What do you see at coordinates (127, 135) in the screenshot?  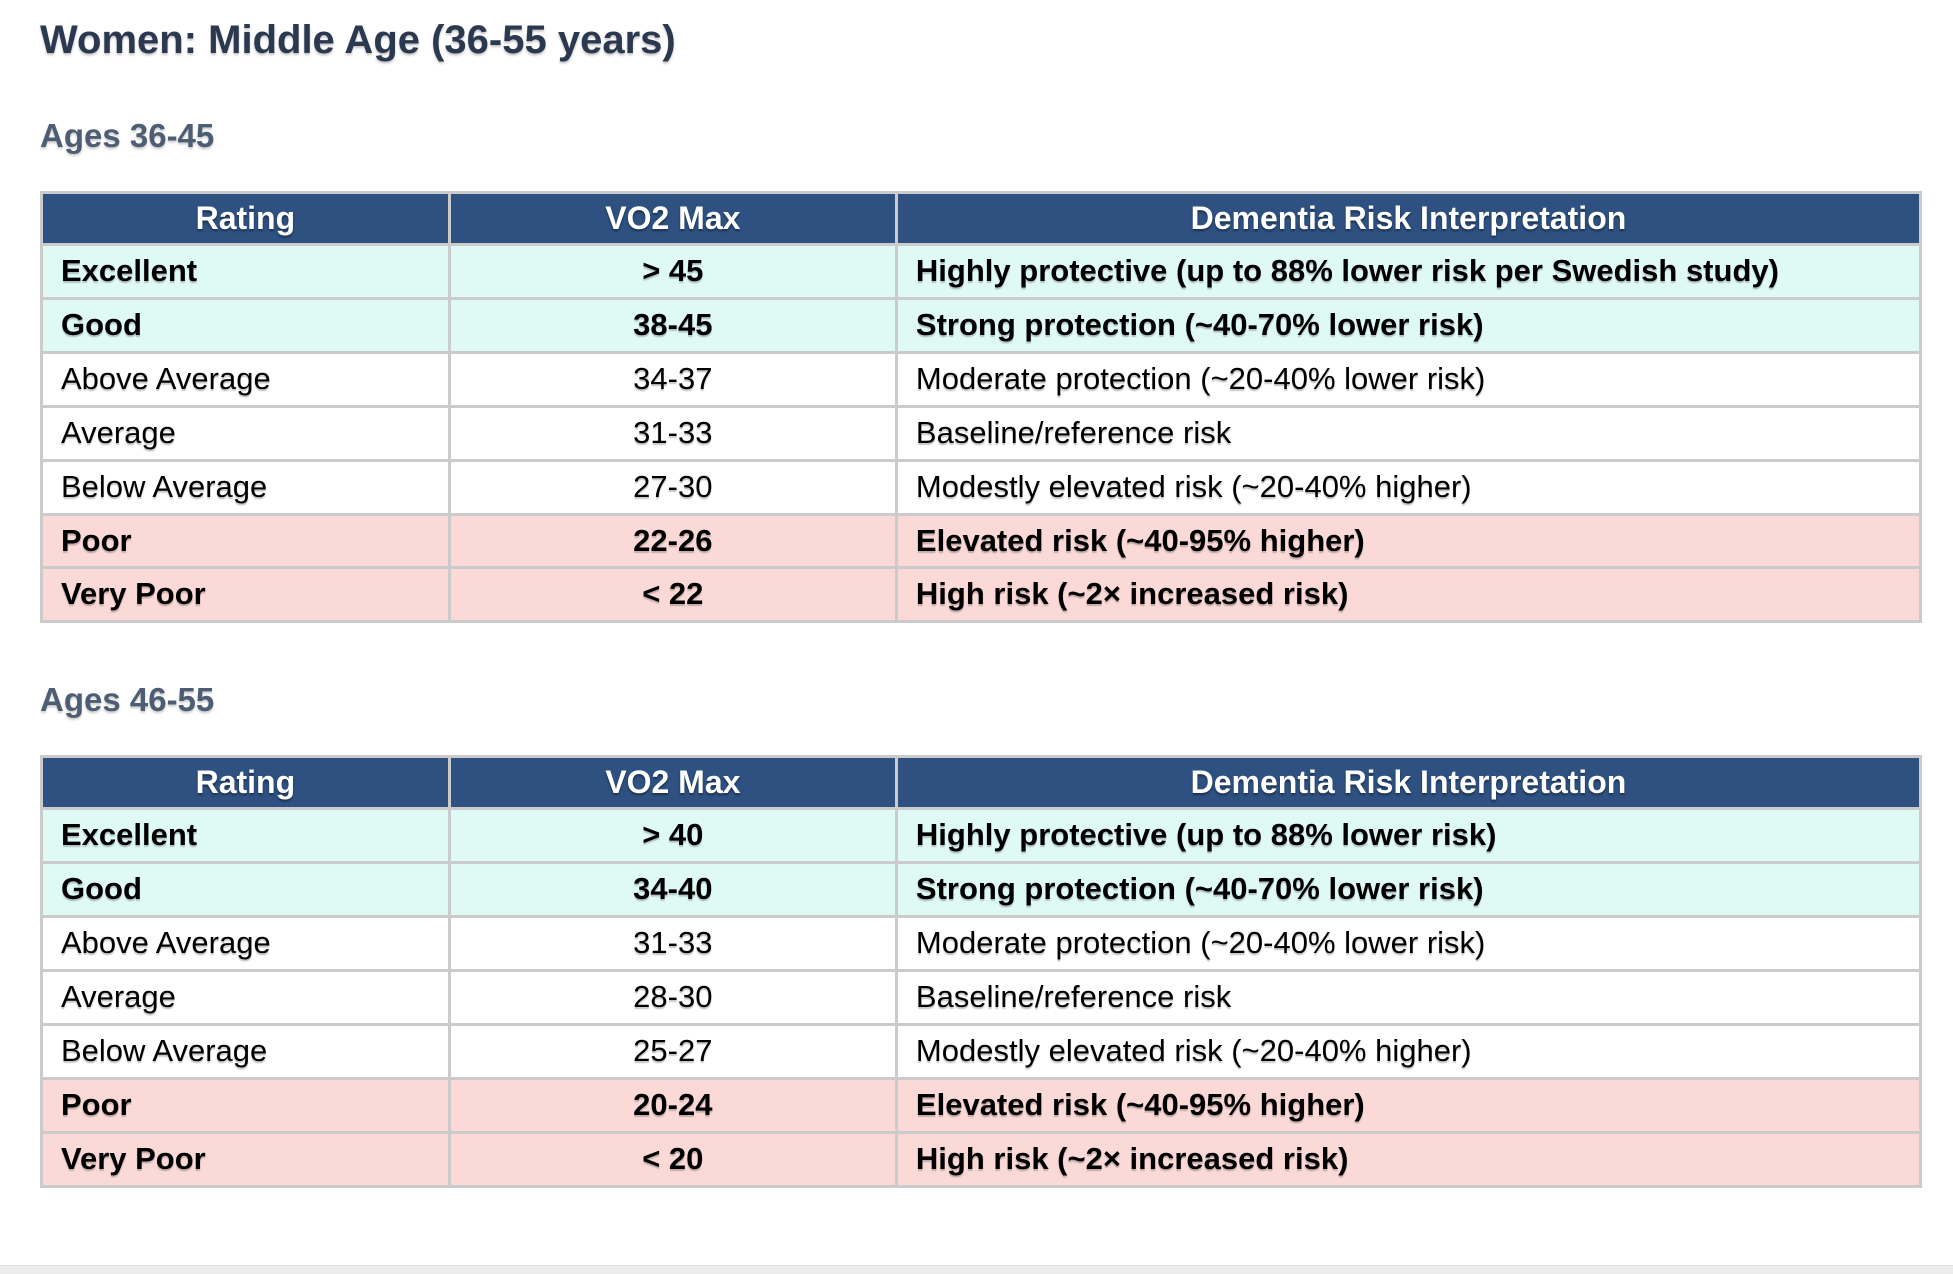 I see `section-heading-ages-36-45: Ages 36-45` at bounding box center [127, 135].